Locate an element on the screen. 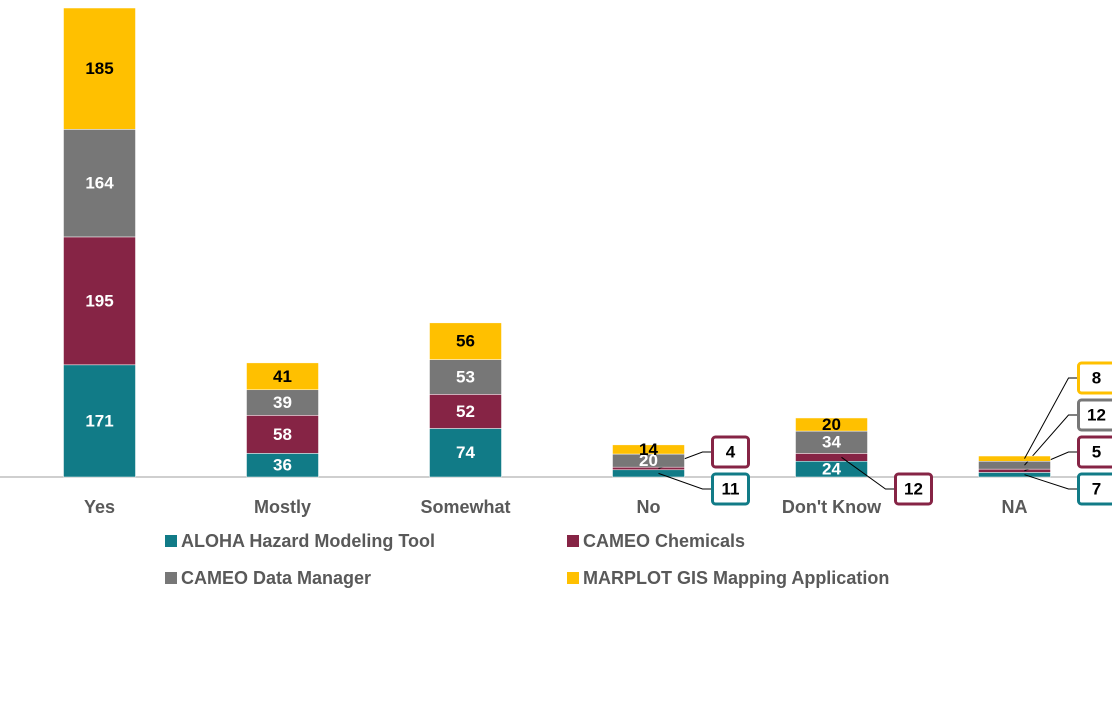 The width and height of the screenshot is (1112, 714). data-label: 5 is located at coordinates (1096, 451).